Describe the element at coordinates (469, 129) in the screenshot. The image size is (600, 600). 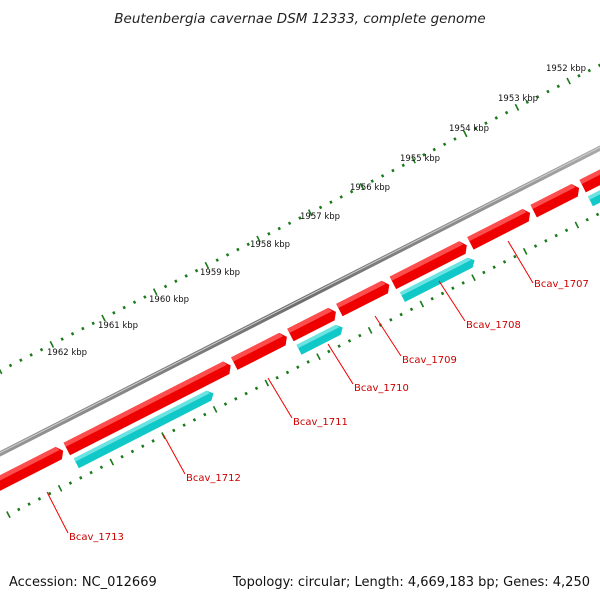
I see `kbp-label: 1954 kbp` at that location.